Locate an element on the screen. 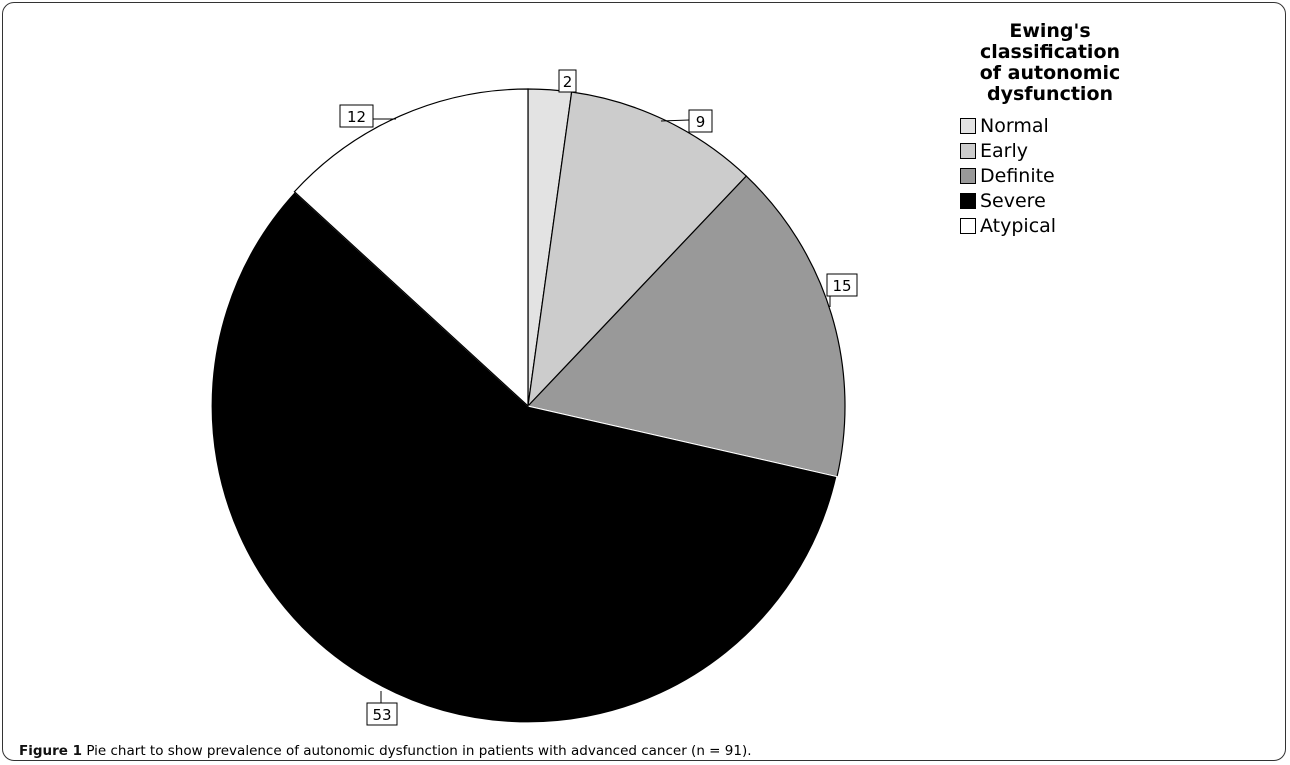 The height and width of the screenshot is (765, 1290). data-label-box-atypical is located at coordinates (356, 116).